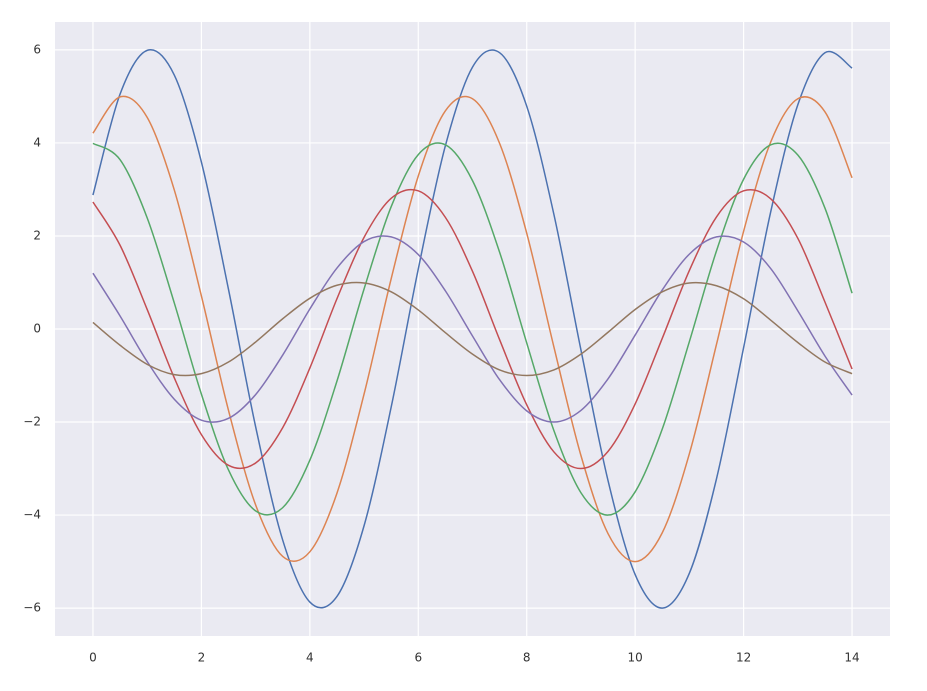 This screenshot has width=927, height=691. I want to click on y-tick-label: 2, so click(37, 235).